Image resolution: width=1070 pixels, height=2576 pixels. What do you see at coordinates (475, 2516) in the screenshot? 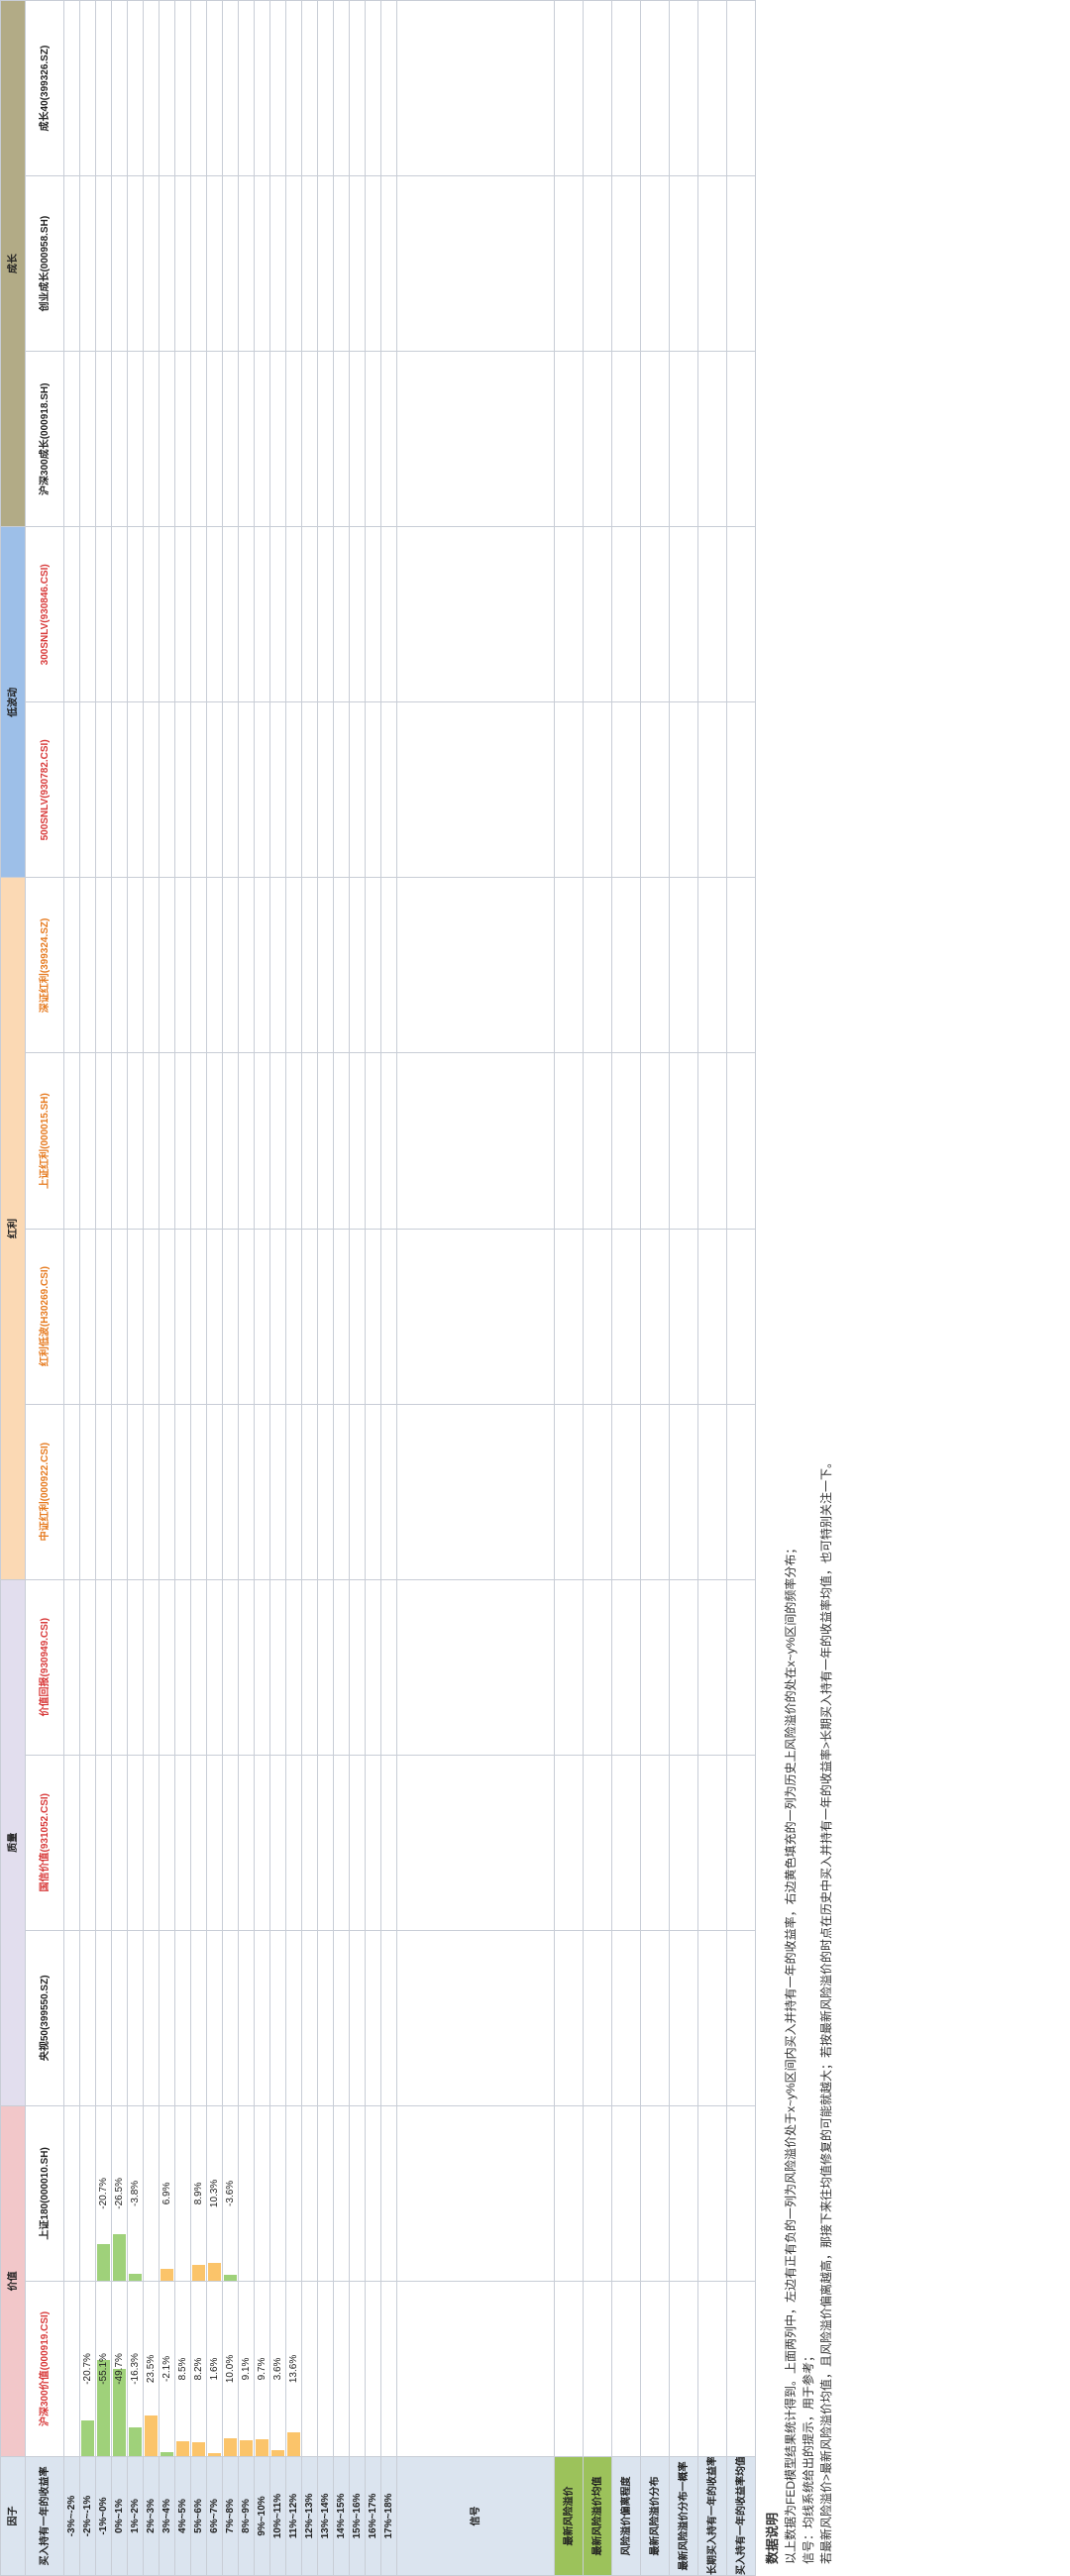
I see `signal-label: 信号` at bounding box center [475, 2516].